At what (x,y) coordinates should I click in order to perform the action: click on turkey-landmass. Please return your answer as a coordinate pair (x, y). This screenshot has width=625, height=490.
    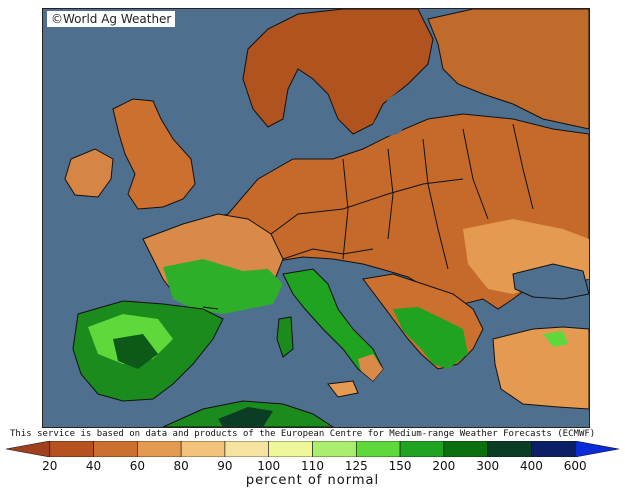
    Looking at the image, I should click on (540, 368).